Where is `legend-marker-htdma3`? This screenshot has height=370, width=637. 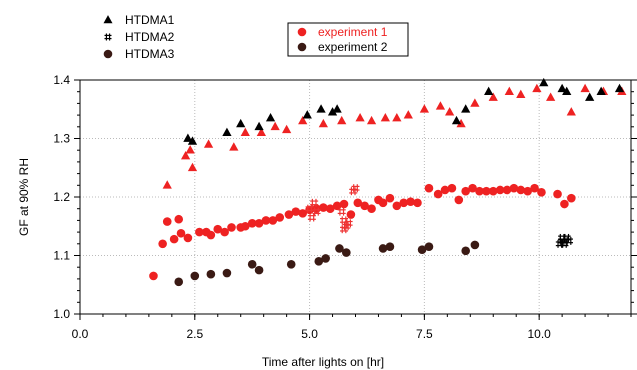 legend-marker-htdma3 is located at coordinates (108, 54).